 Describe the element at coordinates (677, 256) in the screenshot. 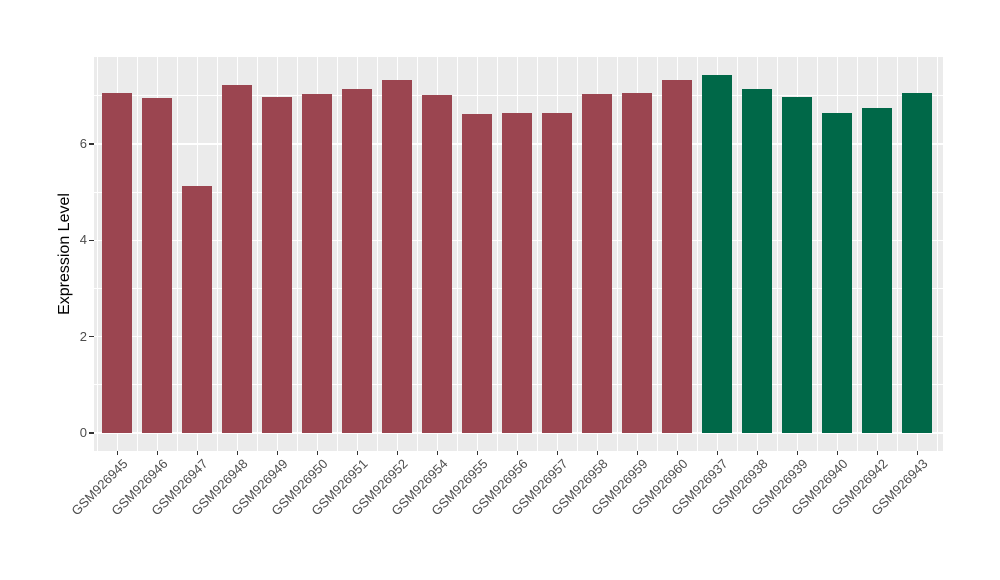

I see `bar-GSM926960` at that location.